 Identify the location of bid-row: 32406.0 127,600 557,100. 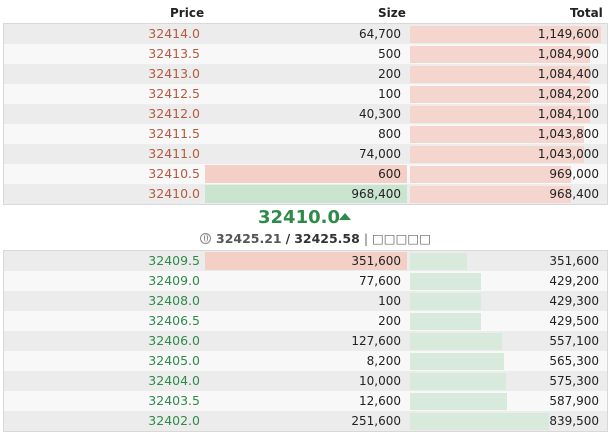
(305, 341).